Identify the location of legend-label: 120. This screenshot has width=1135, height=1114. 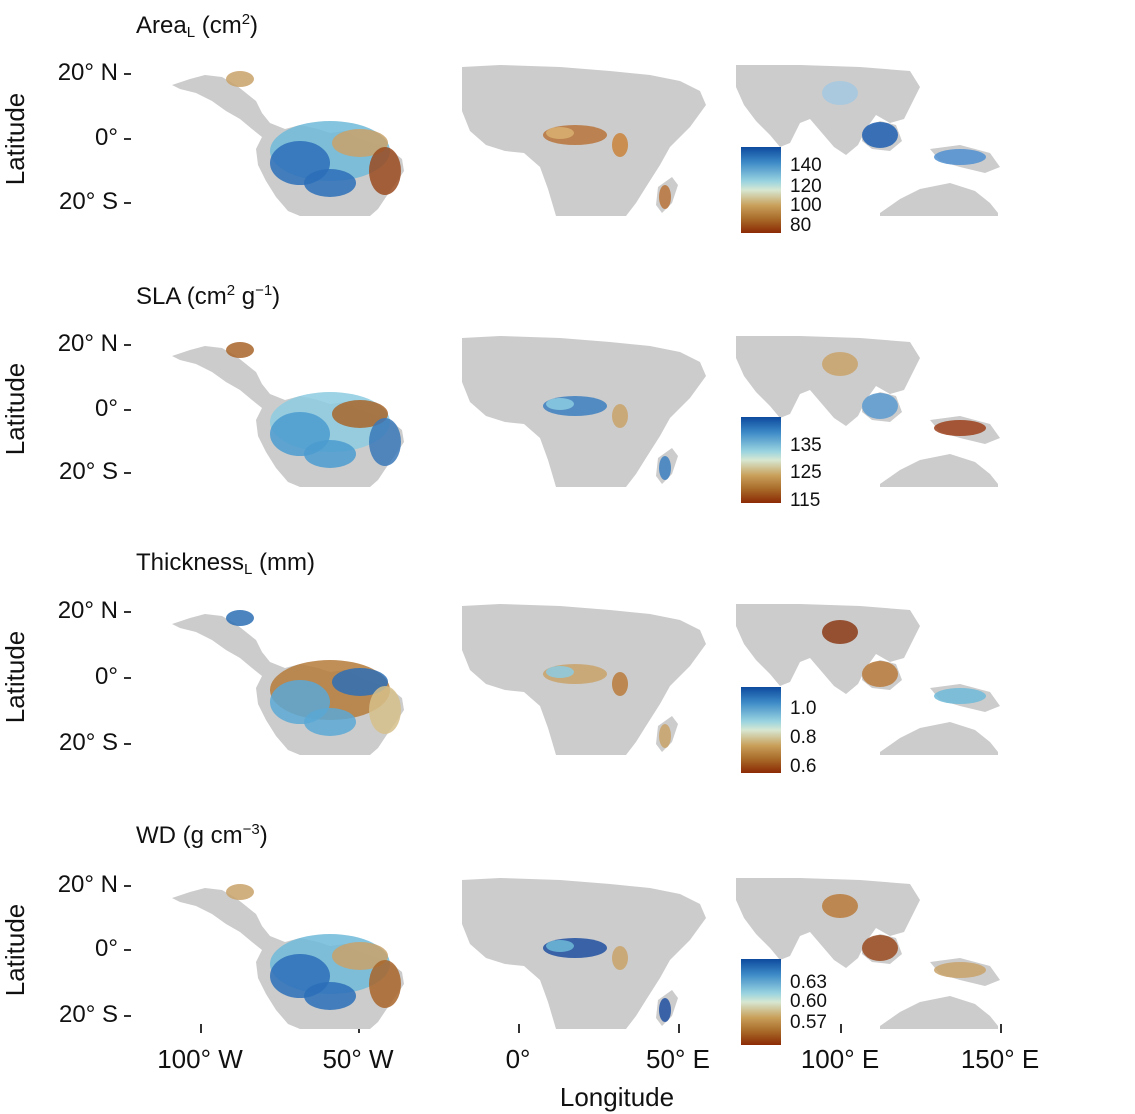
(806, 186).